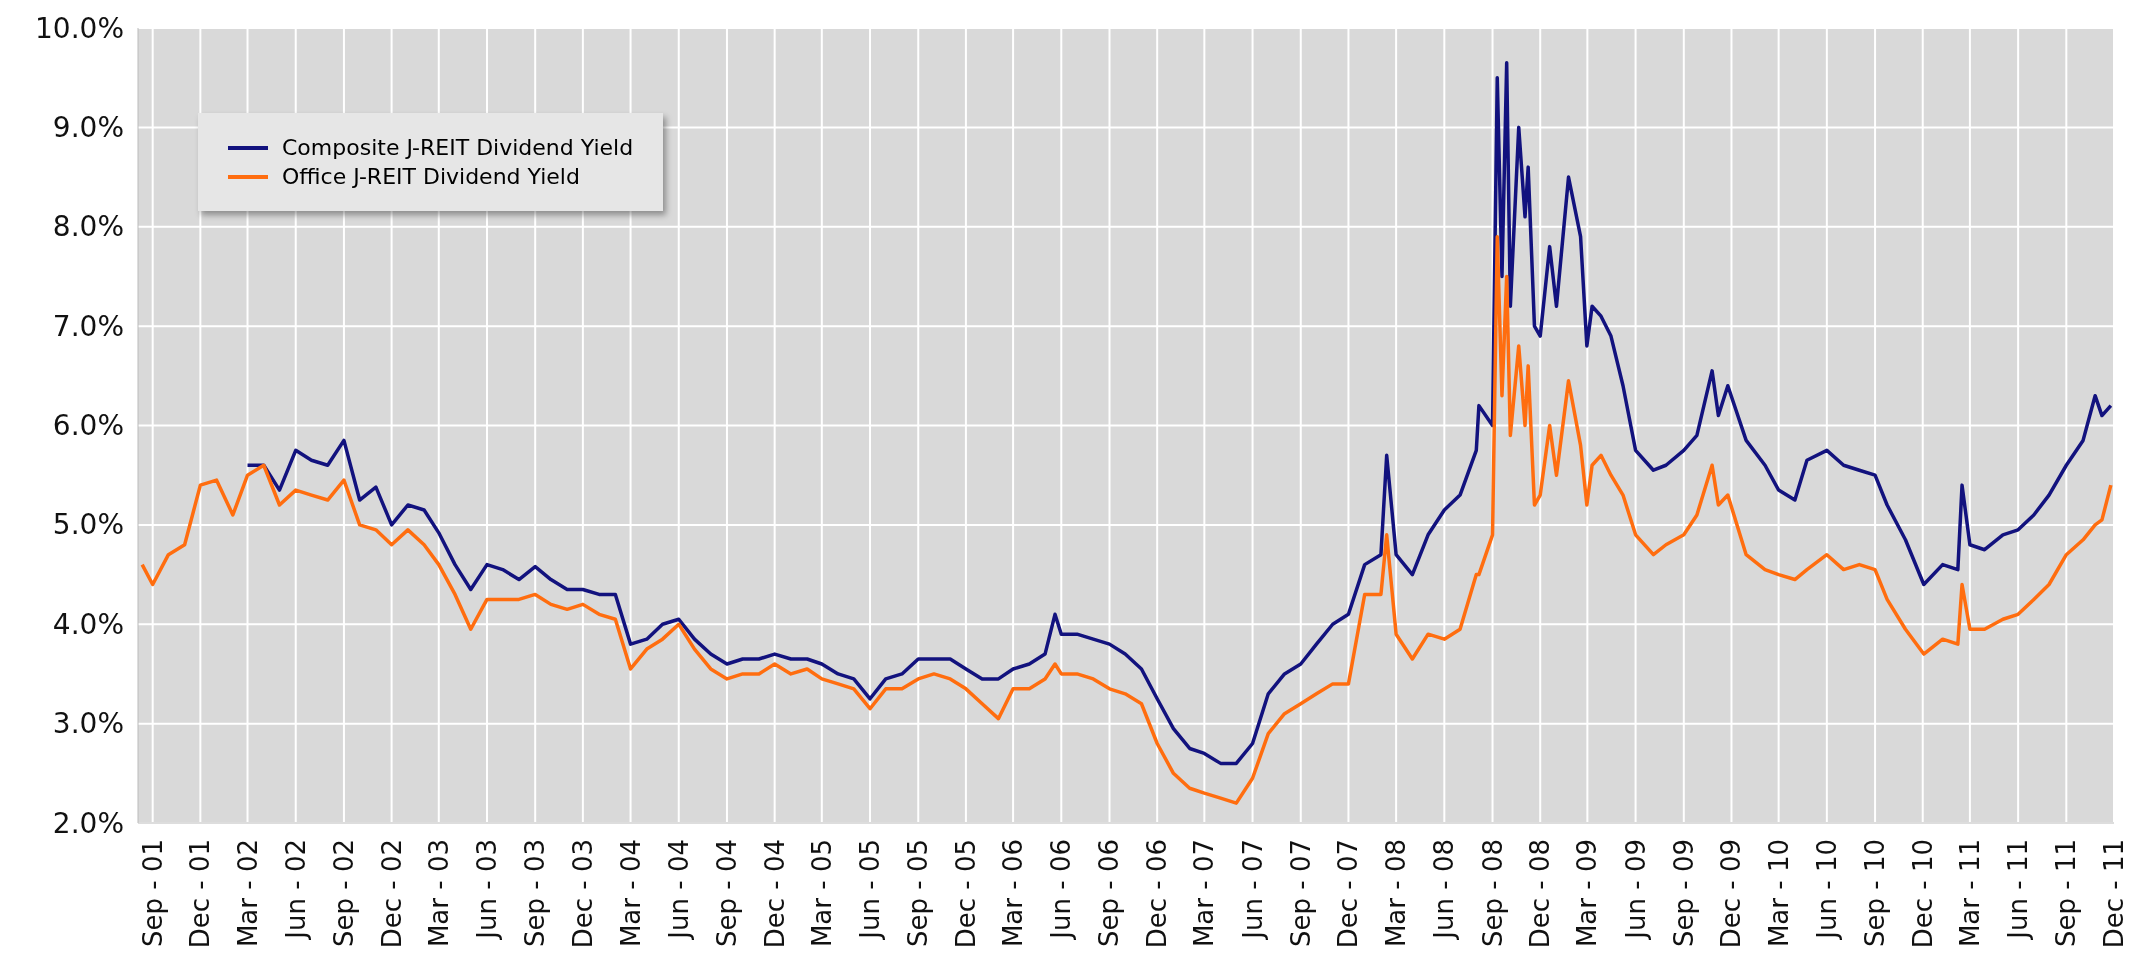 The height and width of the screenshot is (971, 2152). What do you see at coordinates (1300, 893) in the screenshot?
I see `x-tick-label: Sep - 07` at bounding box center [1300, 893].